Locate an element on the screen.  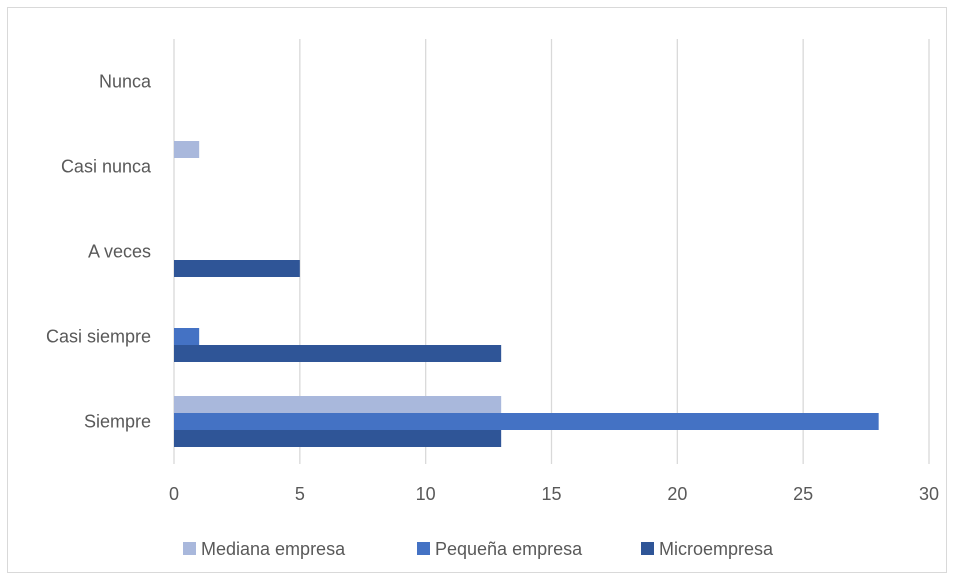
x-tick-label: 30 is located at coordinates (929, 494).